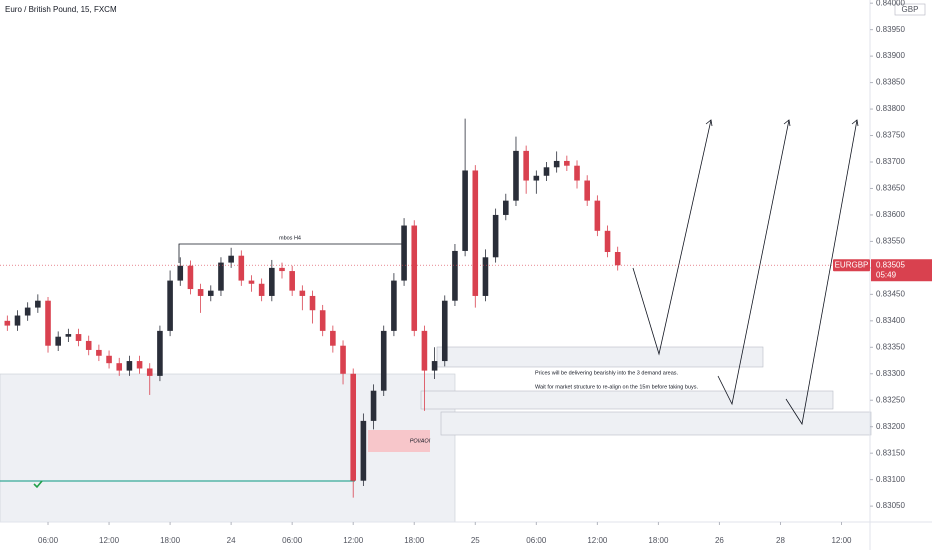 The image size is (932, 550). I want to click on currency: GBP, so click(910, 9).